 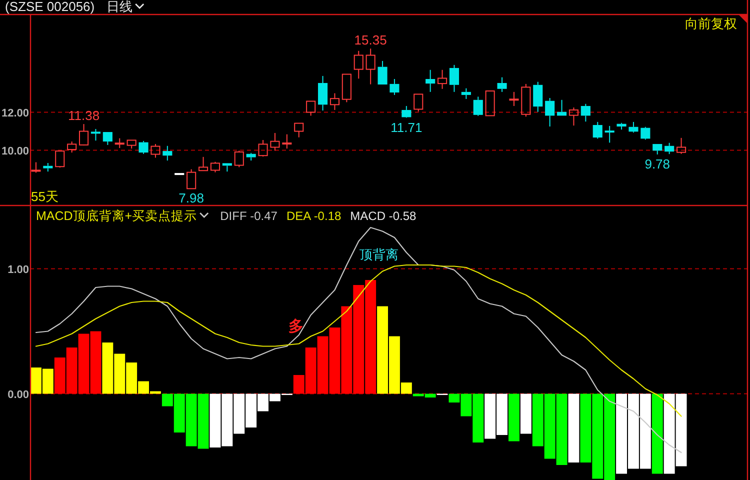 What do you see at coordinates (314, 216) in the screenshot?
I see `text: DEA -0.18` at bounding box center [314, 216].